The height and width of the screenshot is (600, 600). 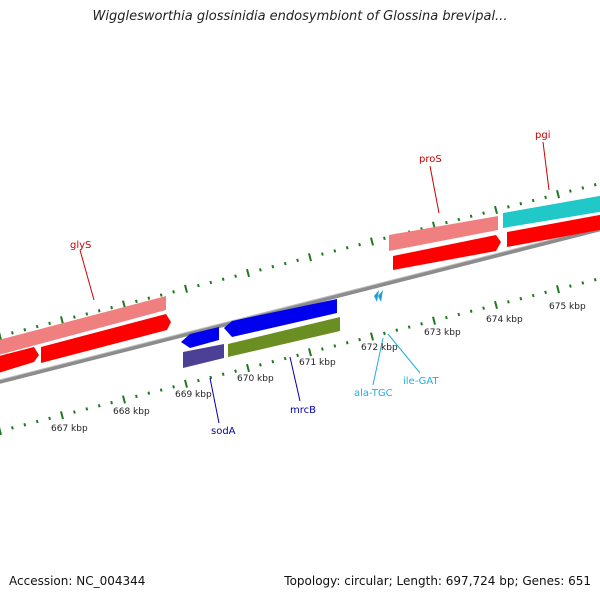 I want to click on gene-label-ile-GAT: ile-GAT, so click(x=421, y=381).